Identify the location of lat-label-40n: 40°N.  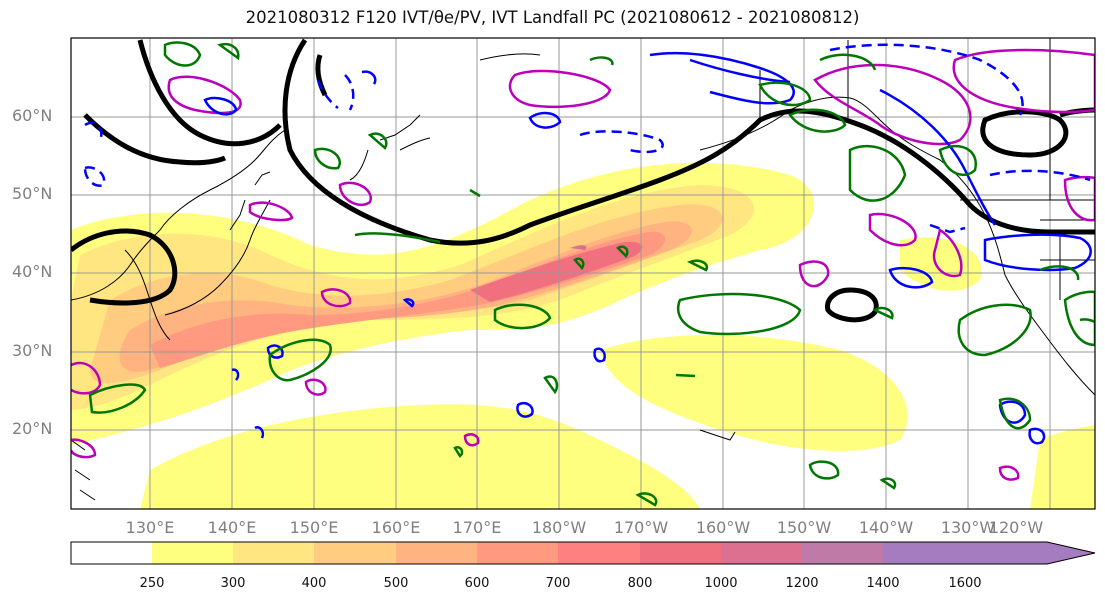
(32, 271).